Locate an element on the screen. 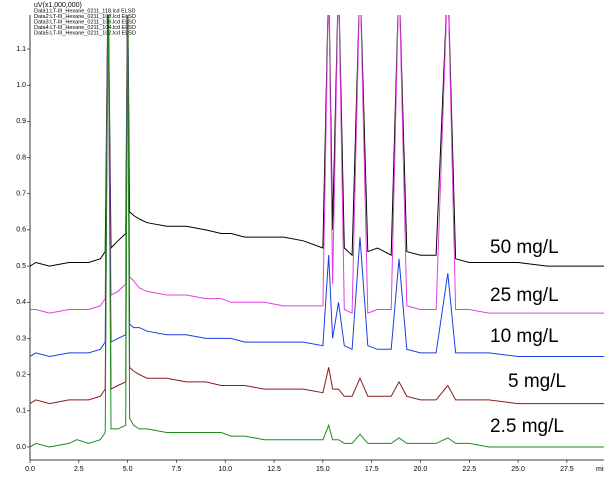 The width and height of the screenshot is (604, 477). y-tick-label: 0.6 is located at coordinates (21, 230).